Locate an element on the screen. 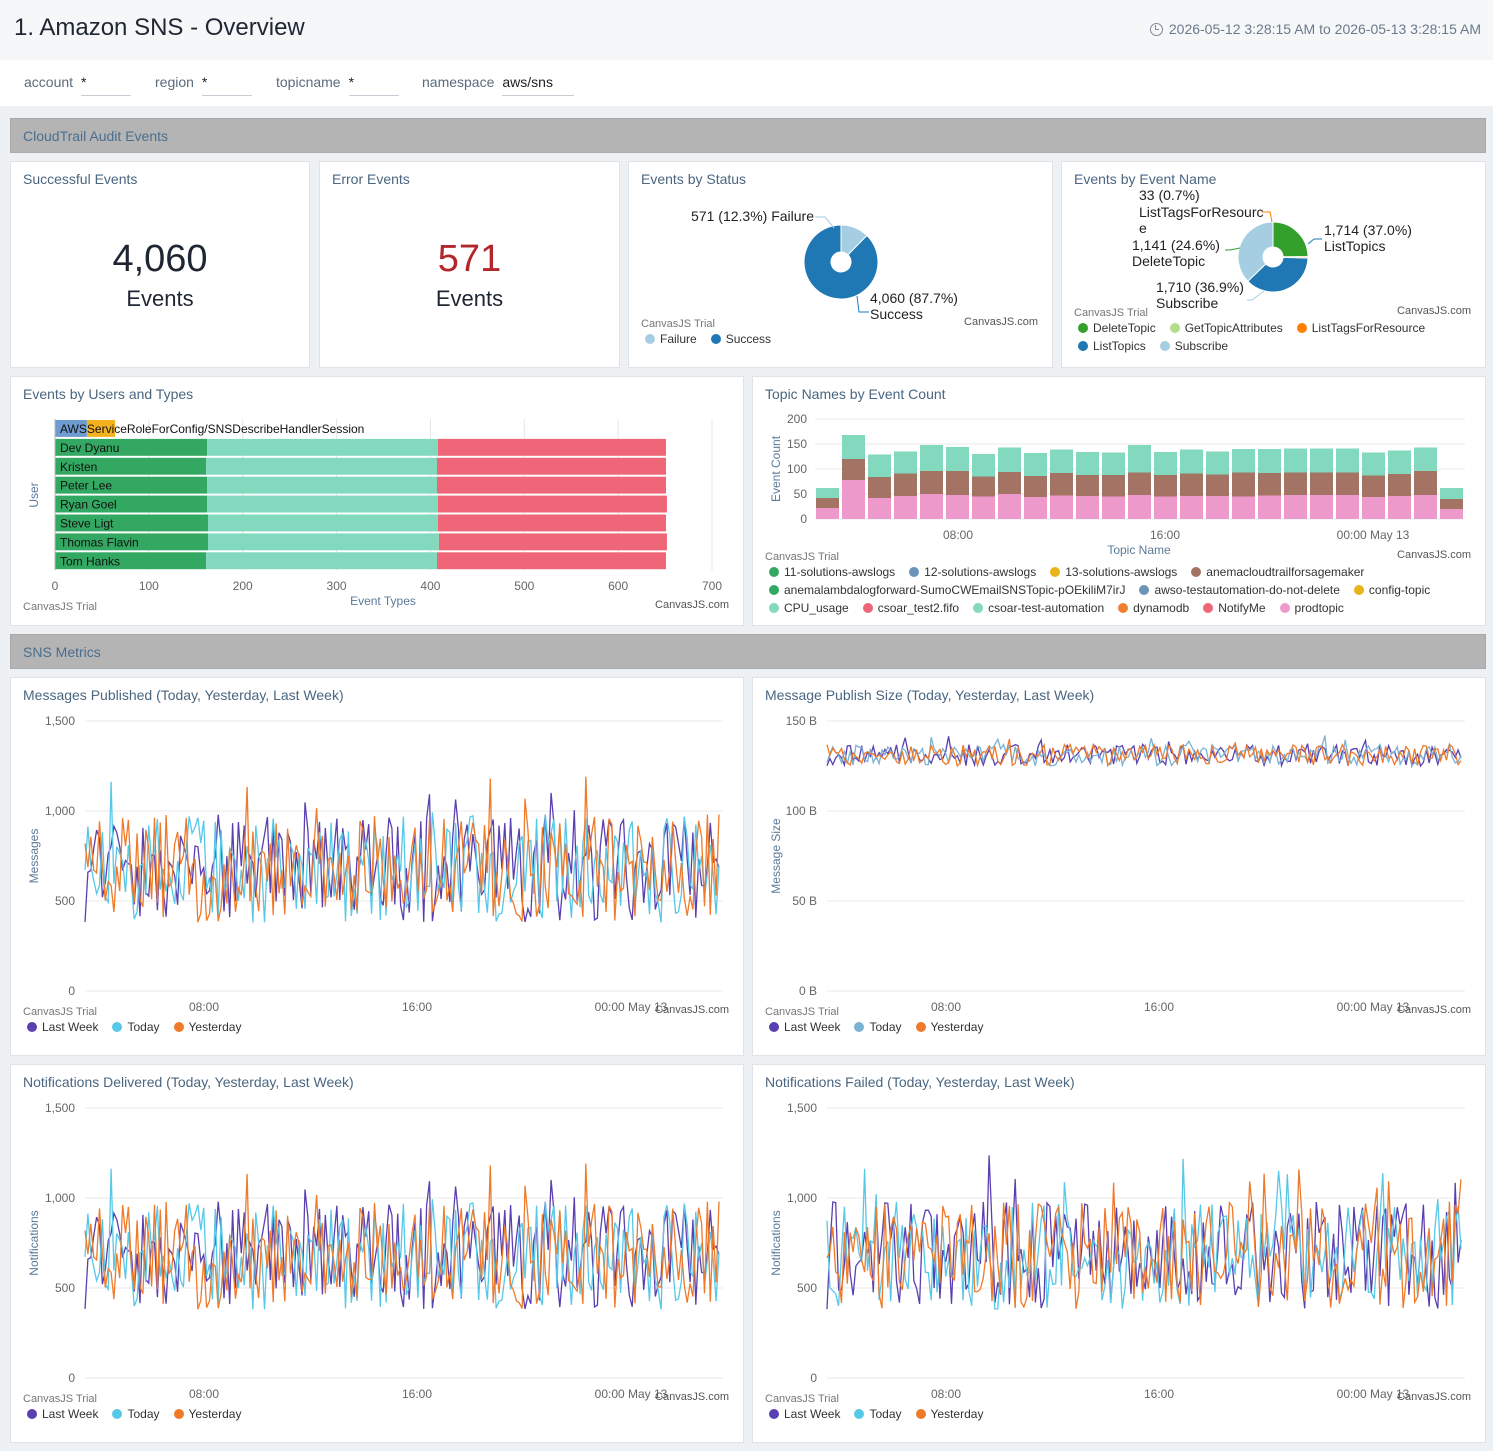  legend-item: Success is located at coordinates (740, 339).